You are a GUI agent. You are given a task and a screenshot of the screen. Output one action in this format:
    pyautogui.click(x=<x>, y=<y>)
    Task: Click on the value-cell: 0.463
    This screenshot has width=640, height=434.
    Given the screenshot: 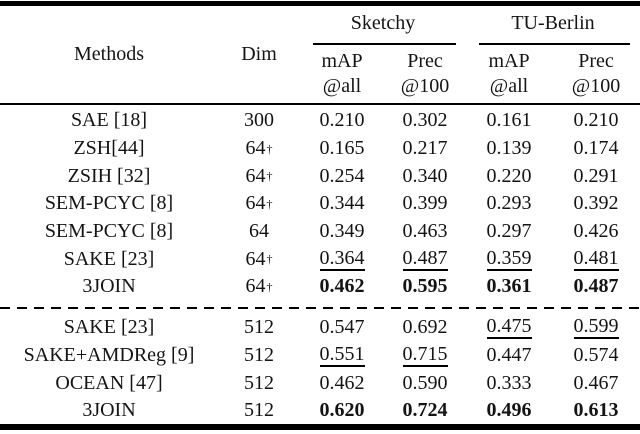 What is the action you would take?
    pyautogui.click(x=425, y=231)
    